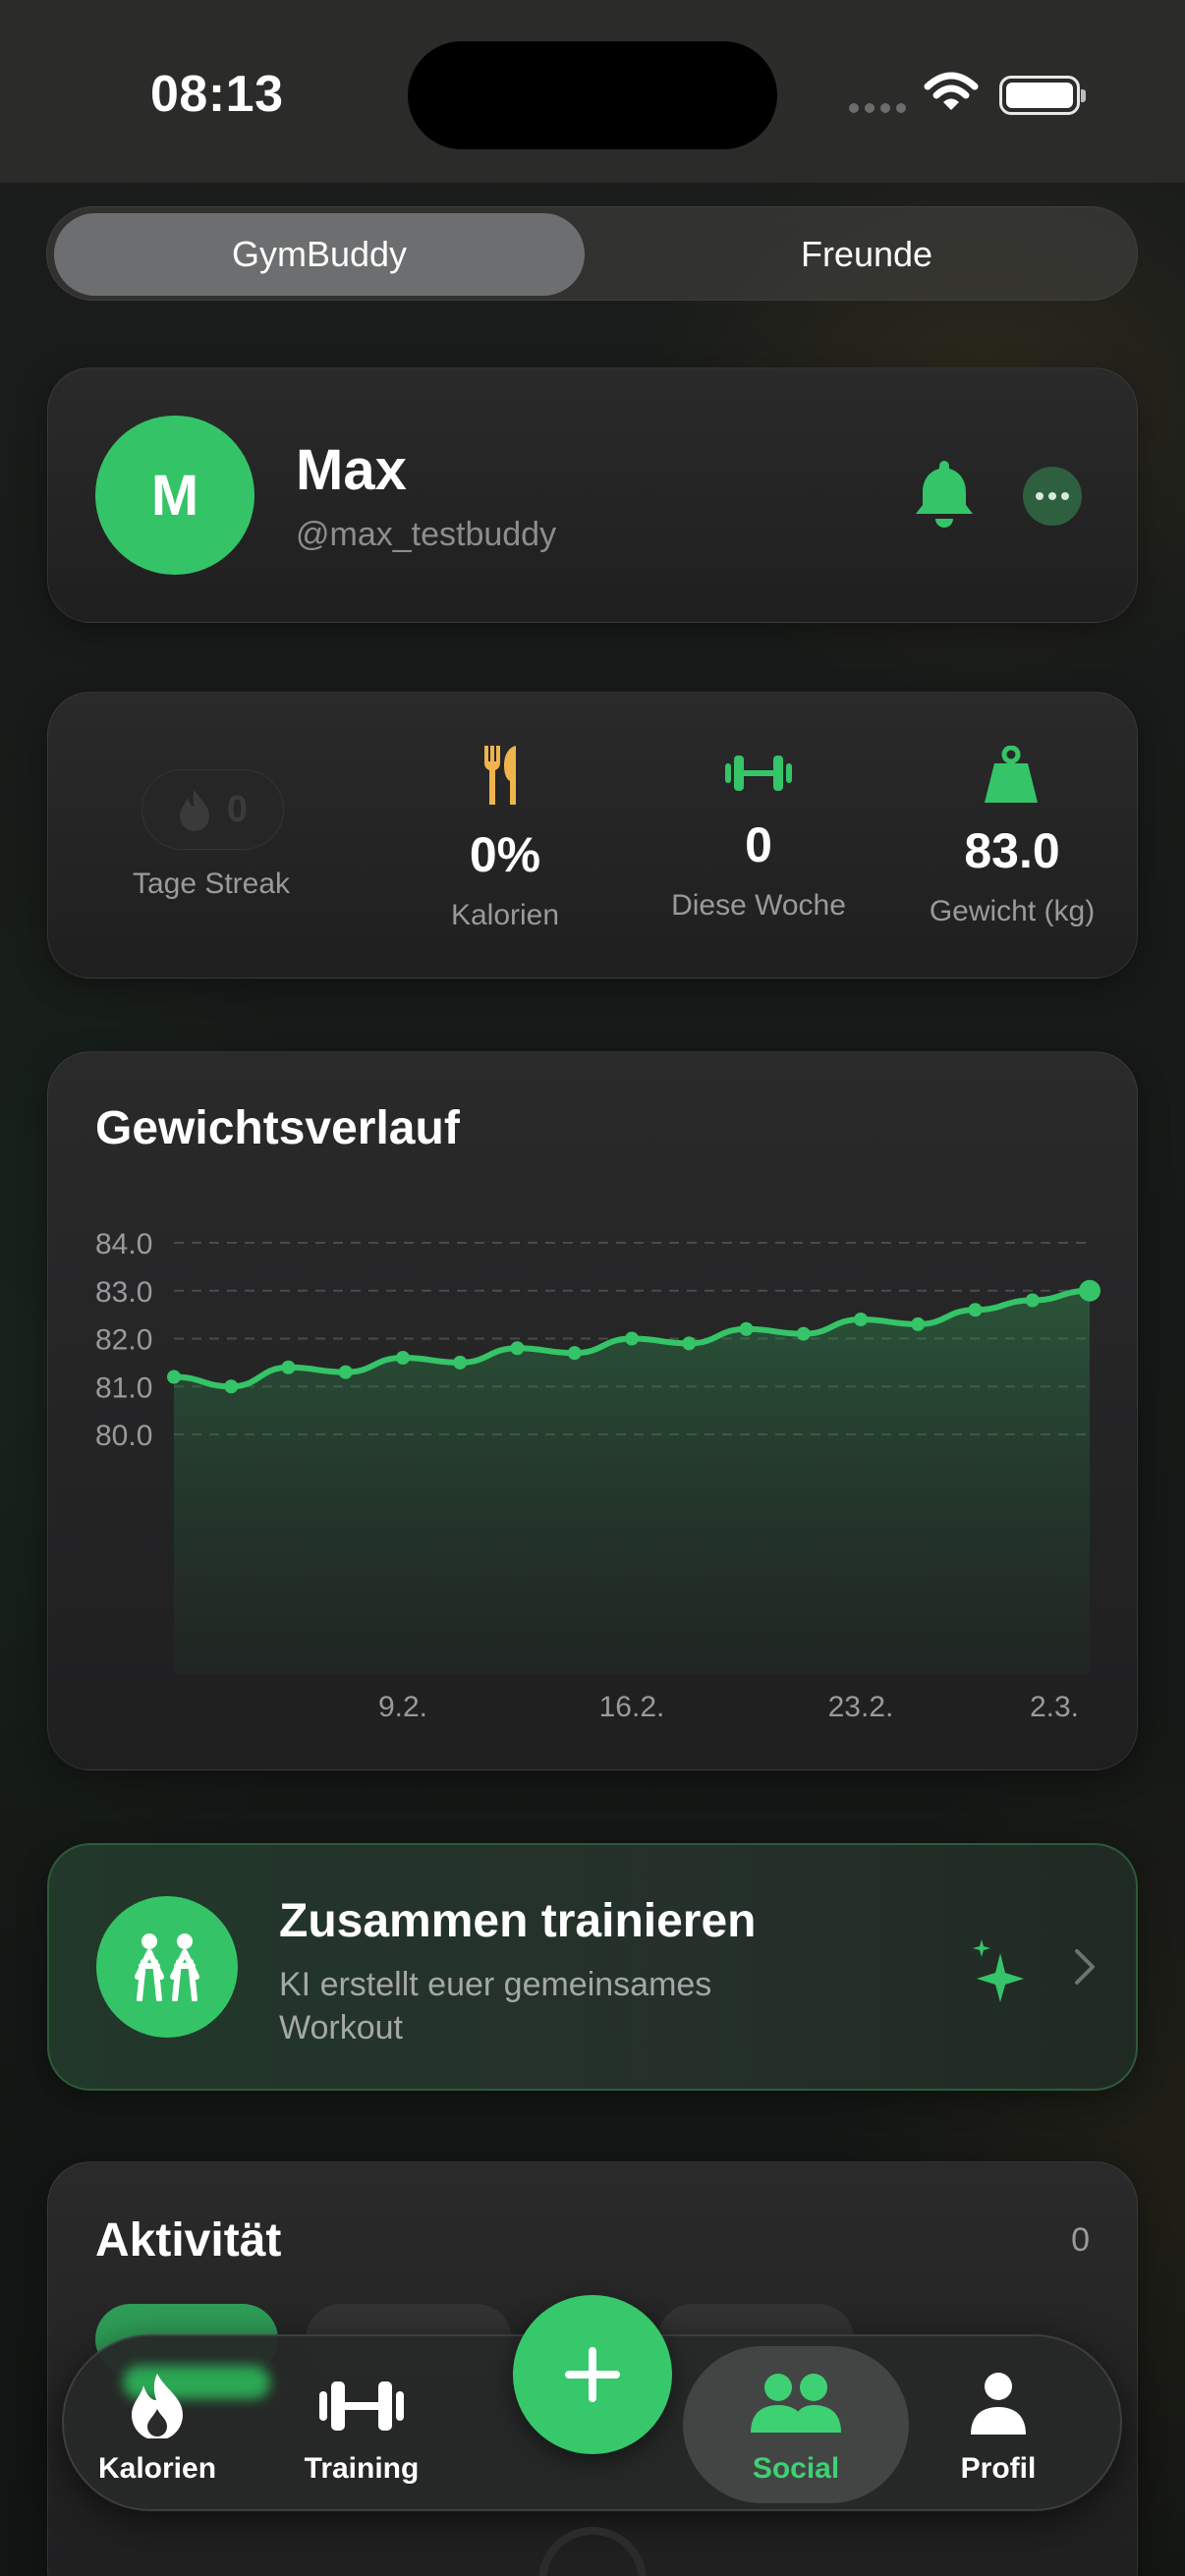 This screenshot has width=1185, height=2576. What do you see at coordinates (213, 809) in the screenshot?
I see `streak-badge: 0` at bounding box center [213, 809].